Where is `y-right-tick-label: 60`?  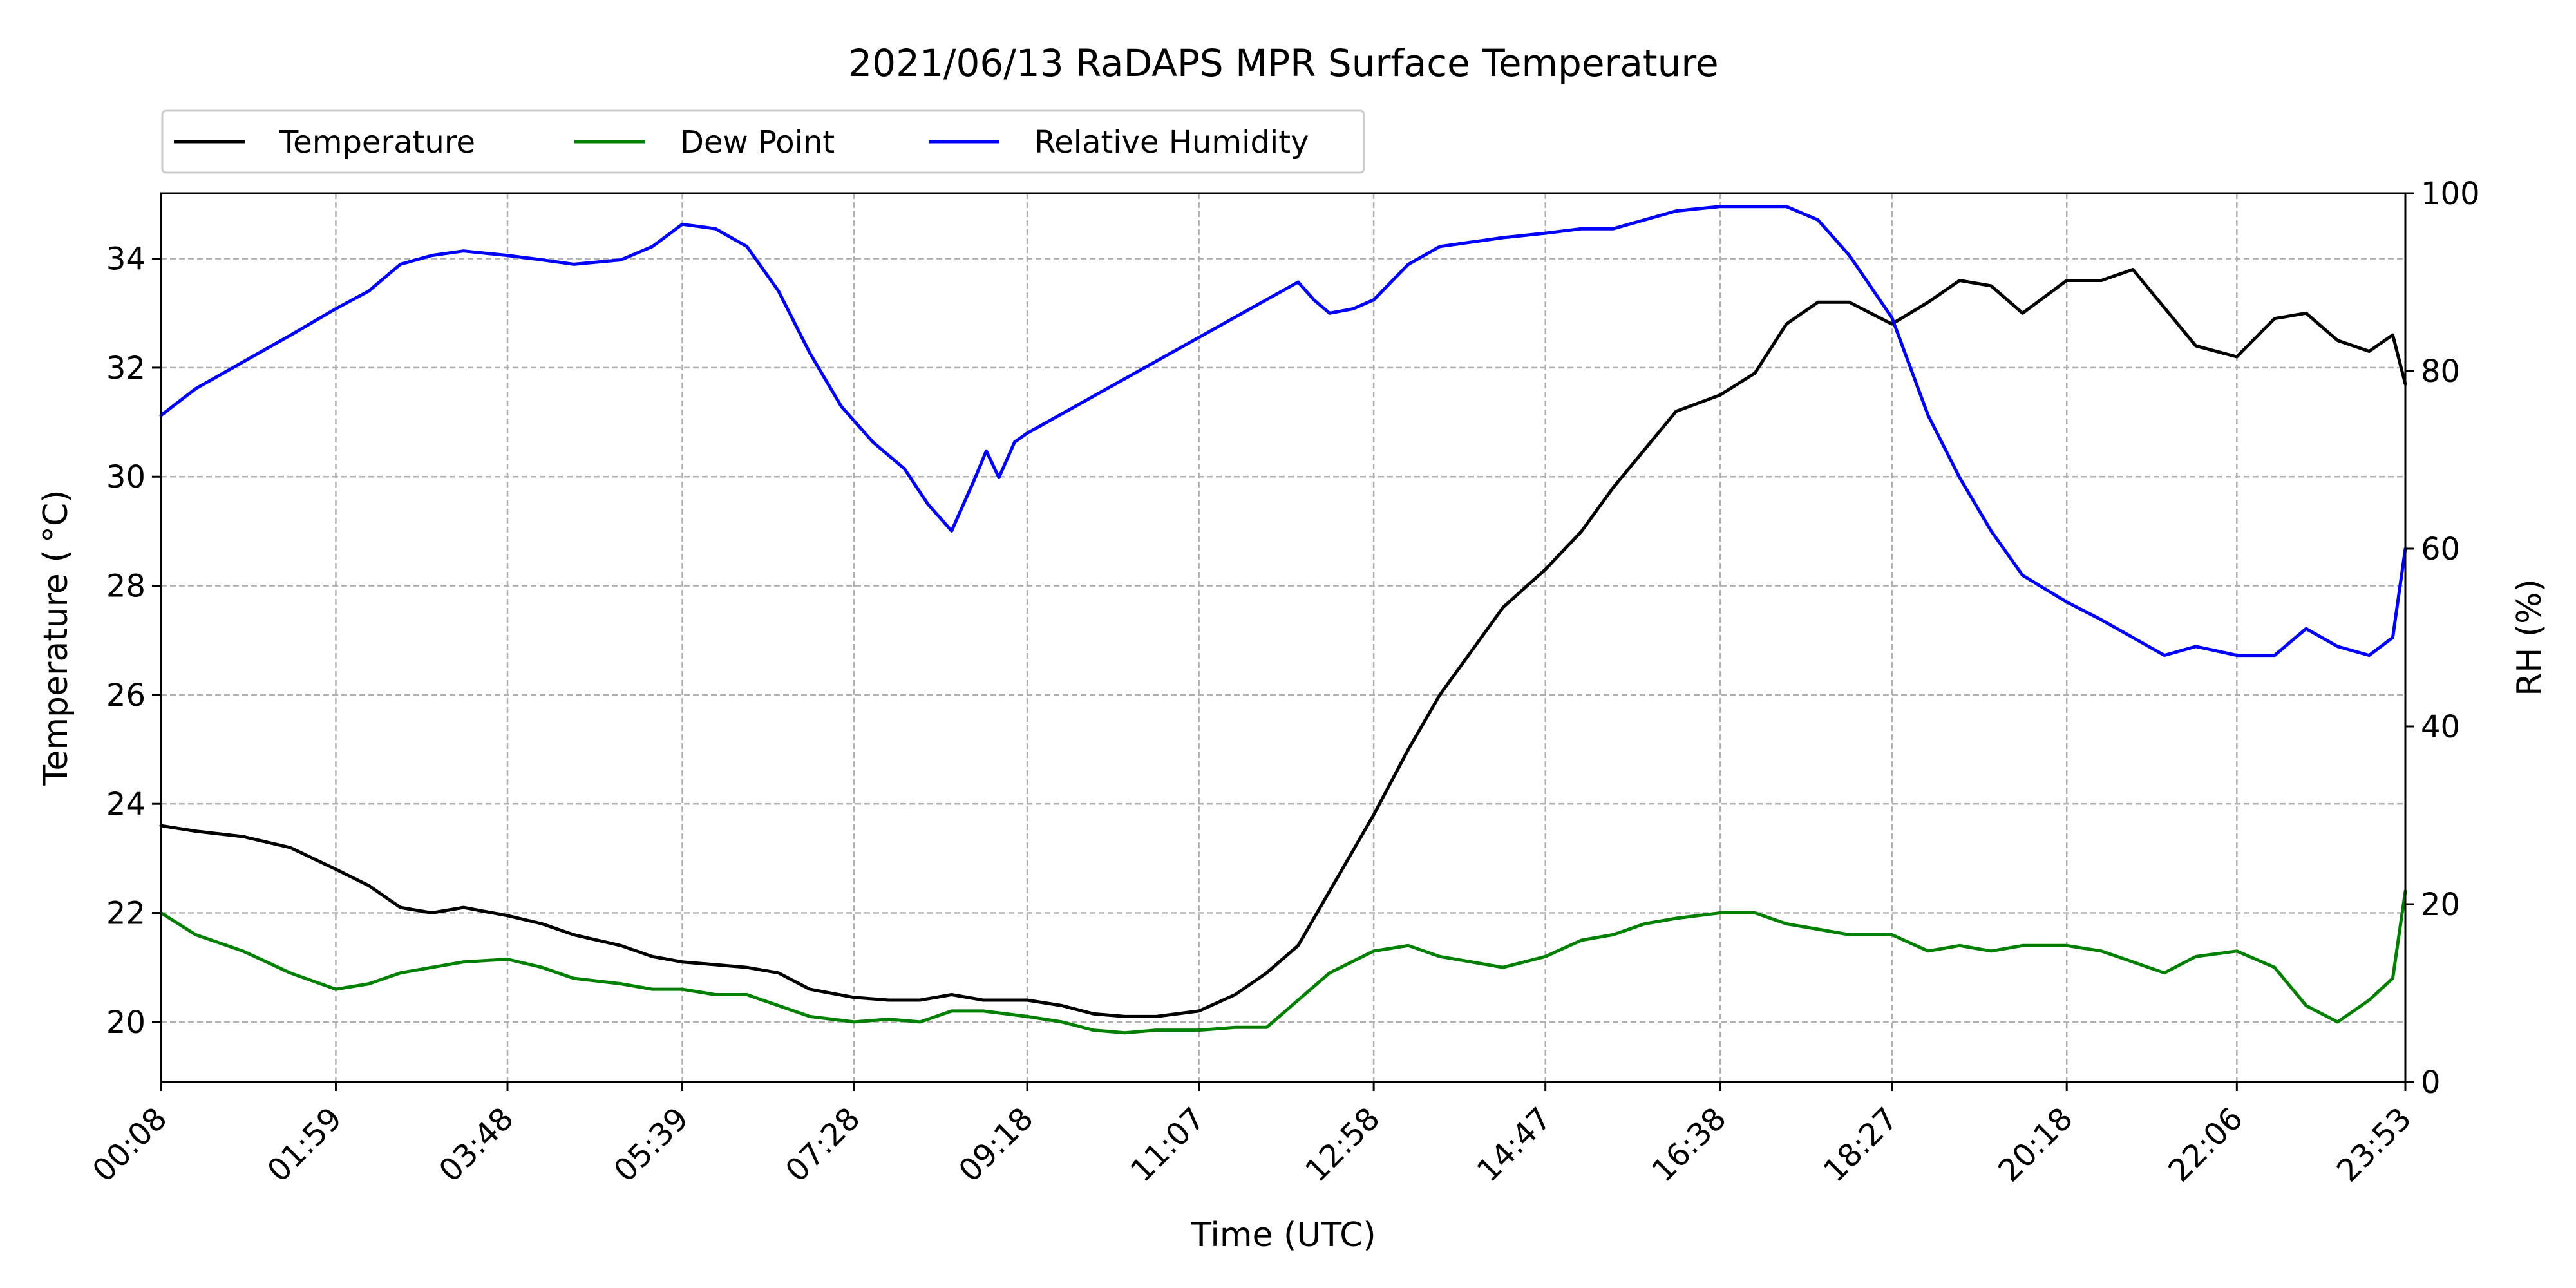
y-right-tick-label: 60 is located at coordinates (2440, 549).